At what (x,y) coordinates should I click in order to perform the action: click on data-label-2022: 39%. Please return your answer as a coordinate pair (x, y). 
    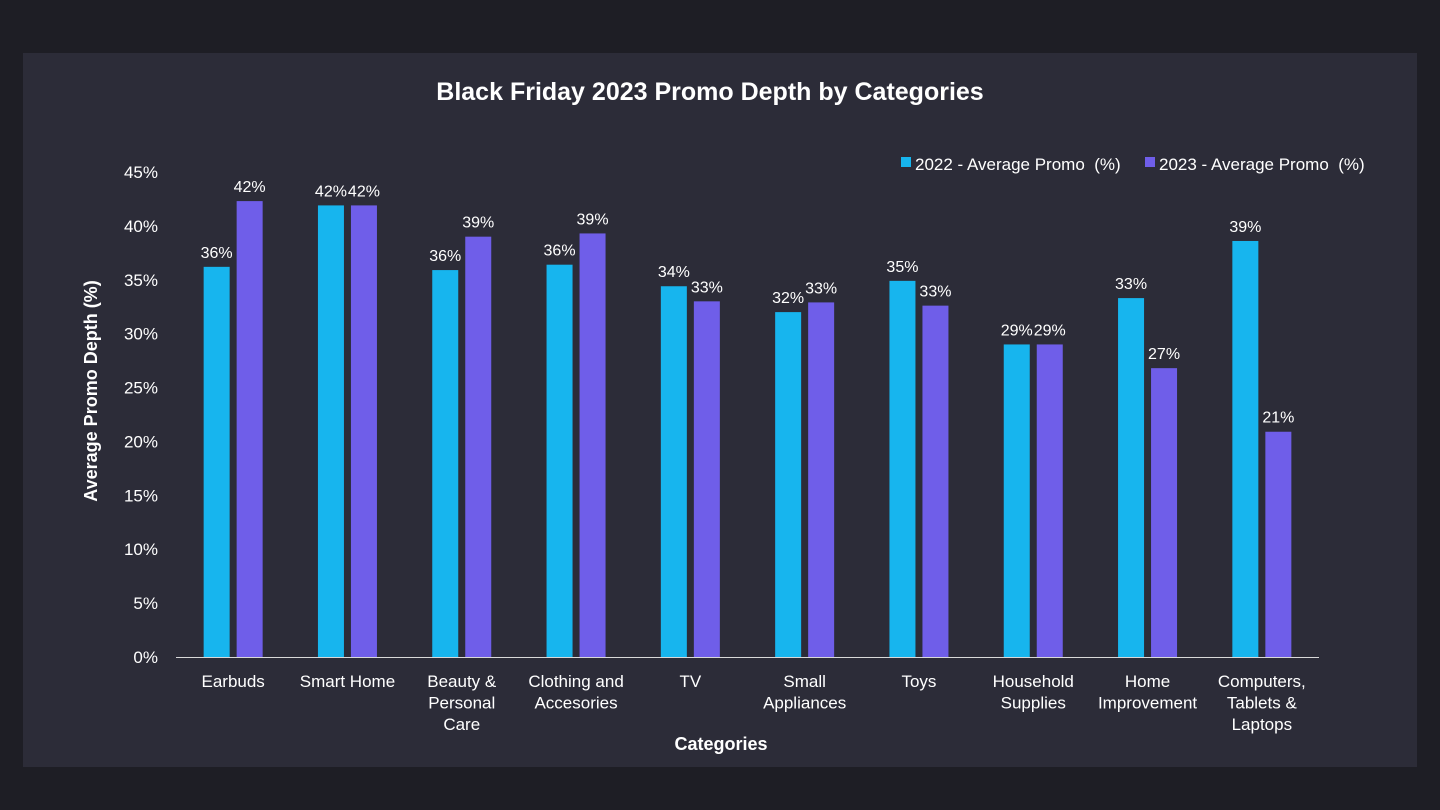
    Looking at the image, I should click on (1245, 227).